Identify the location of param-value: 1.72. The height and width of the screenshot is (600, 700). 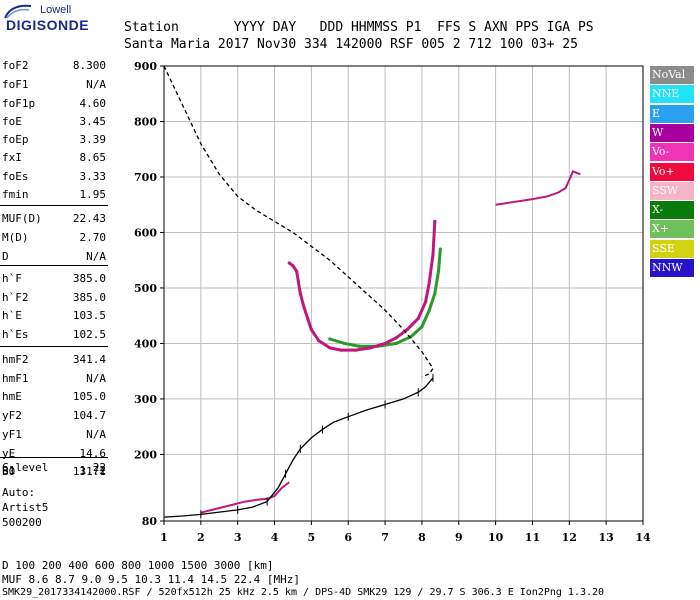
(93, 470).